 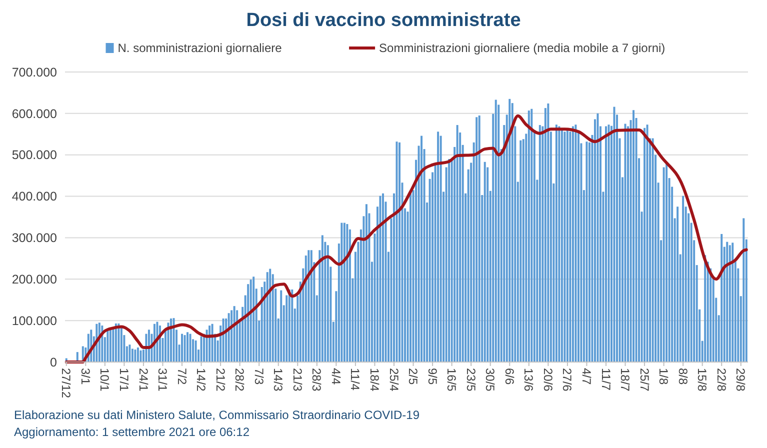 What do you see at coordinates (132, 432) in the screenshot?
I see `text: Aggiornamento: 1 settembre 2021 ore 06:12` at bounding box center [132, 432].